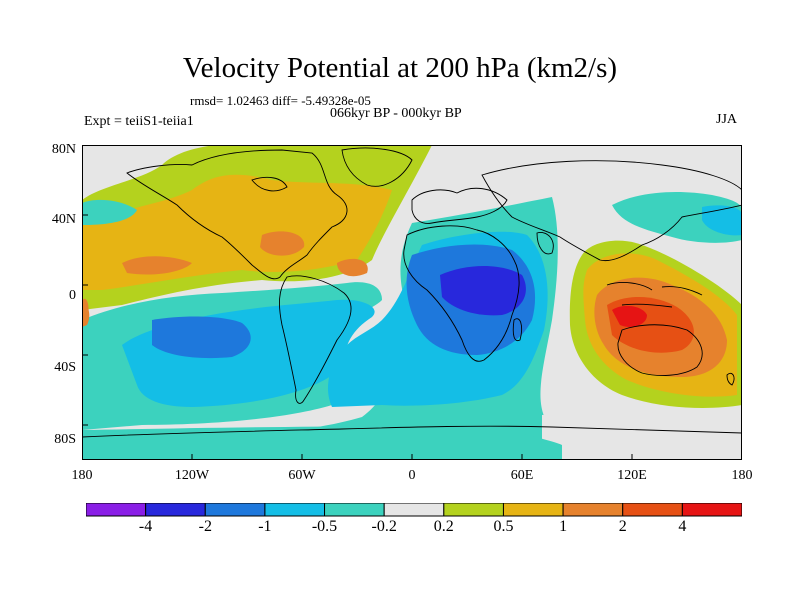 This screenshot has height=600, width=800. What do you see at coordinates (727, 119) in the screenshot?
I see `season-label: JJA` at bounding box center [727, 119].